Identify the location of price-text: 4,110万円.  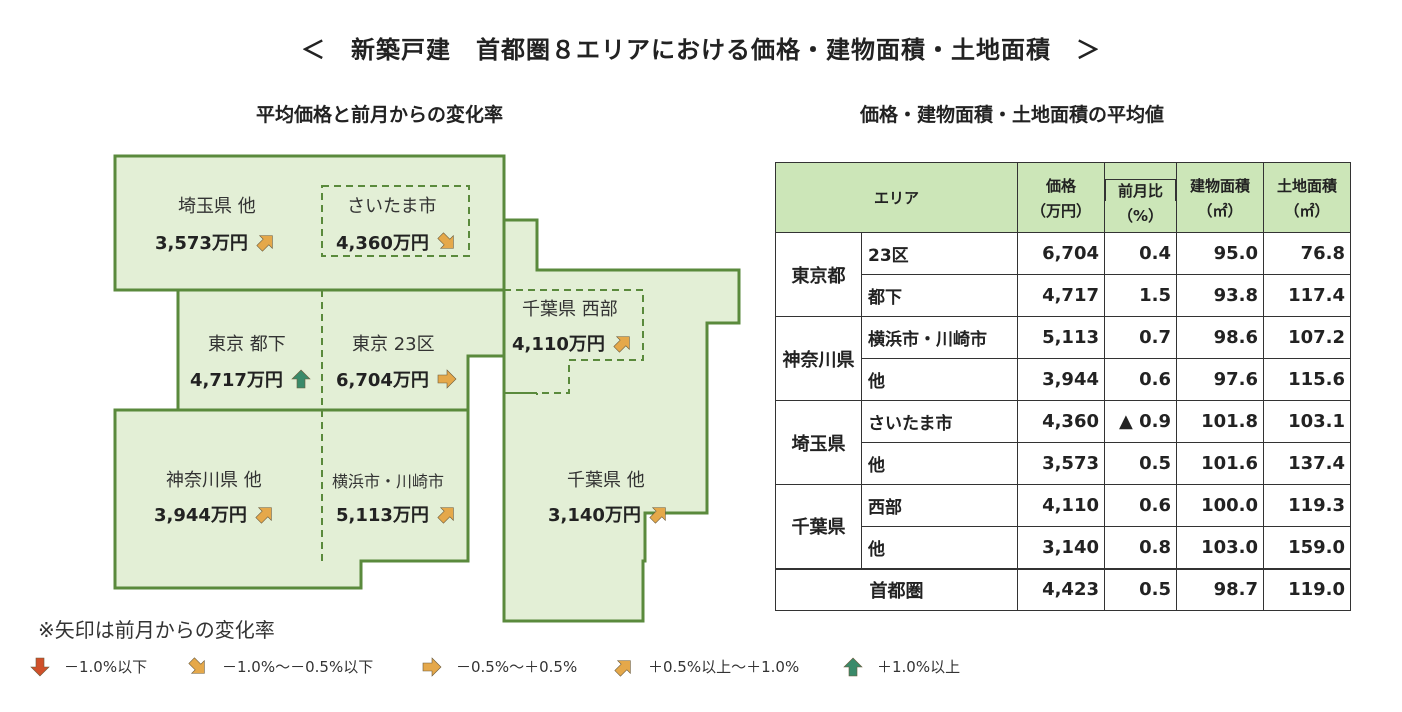
(558, 344).